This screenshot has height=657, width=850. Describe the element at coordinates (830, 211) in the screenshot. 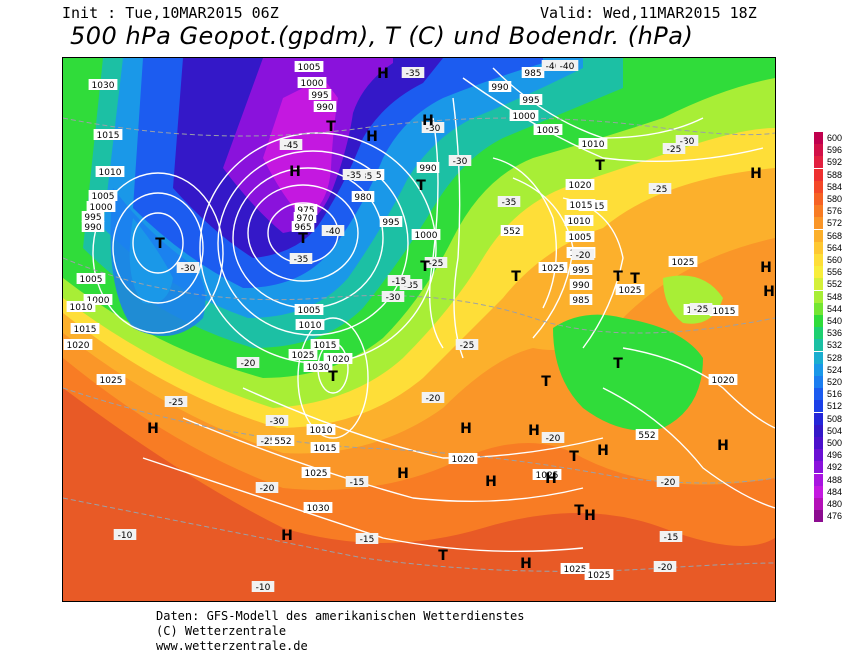

I see `legend-row: 576` at that location.